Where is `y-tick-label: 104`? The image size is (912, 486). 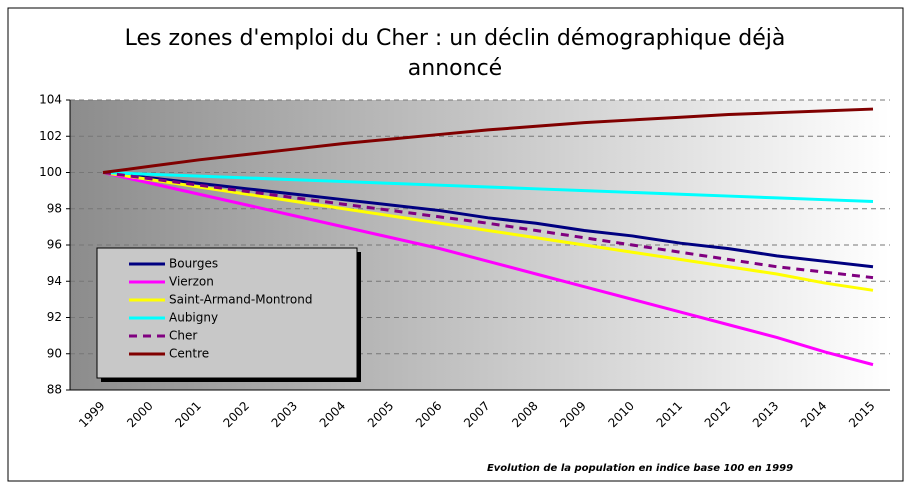 y-tick-label: 104 is located at coordinates (50, 100).